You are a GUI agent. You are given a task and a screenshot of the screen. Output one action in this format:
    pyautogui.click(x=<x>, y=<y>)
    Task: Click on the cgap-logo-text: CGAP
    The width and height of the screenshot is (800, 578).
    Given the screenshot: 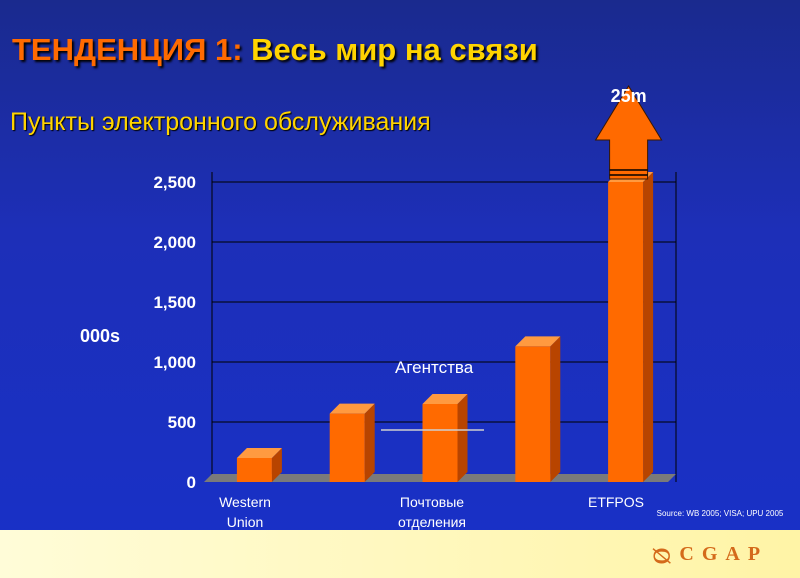 What is the action you would take?
    pyautogui.click(x=724, y=553)
    